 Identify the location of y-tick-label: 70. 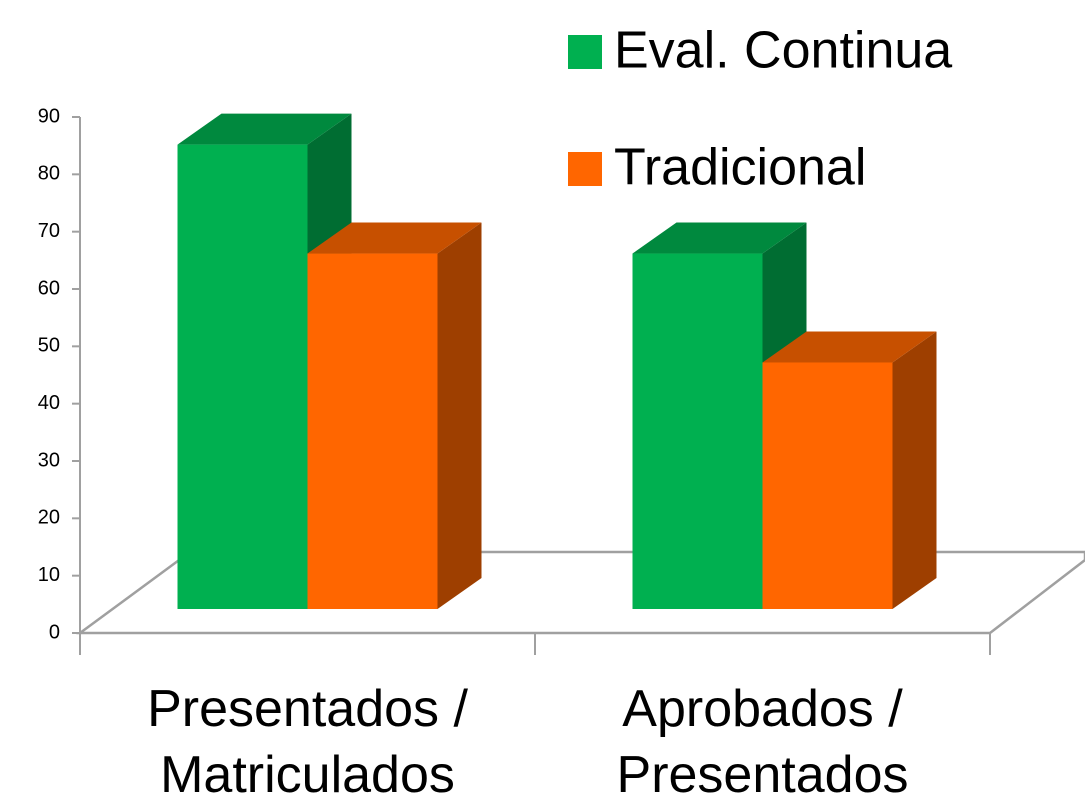
(49, 231).